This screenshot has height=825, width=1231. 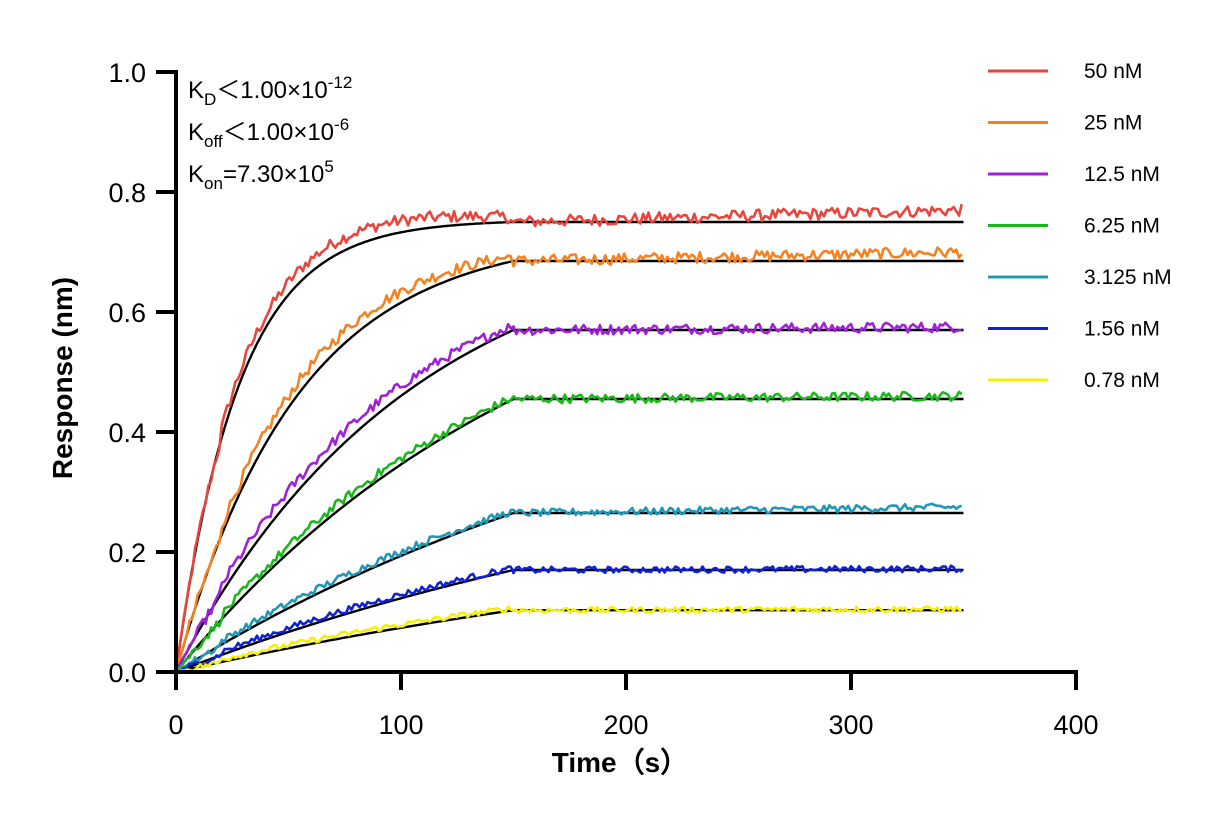 I want to click on y-tick-label-3: 0.6, so click(x=127, y=313).